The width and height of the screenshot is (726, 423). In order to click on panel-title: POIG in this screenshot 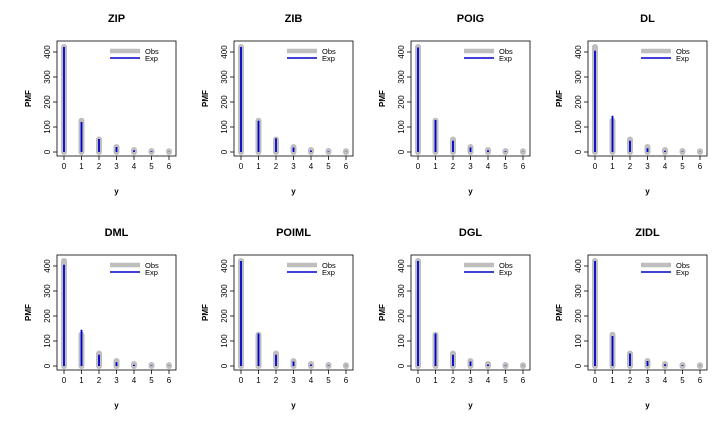, I will do `click(471, 19)`.